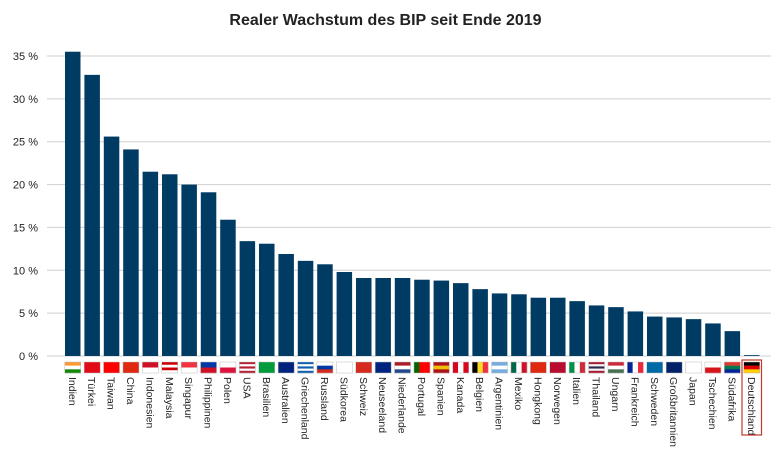 The width and height of the screenshot is (771, 450). What do you see at coordinates (479, 394) in the screenshot?
I see `category-label: Belgien` at bounding box center [479, 394].